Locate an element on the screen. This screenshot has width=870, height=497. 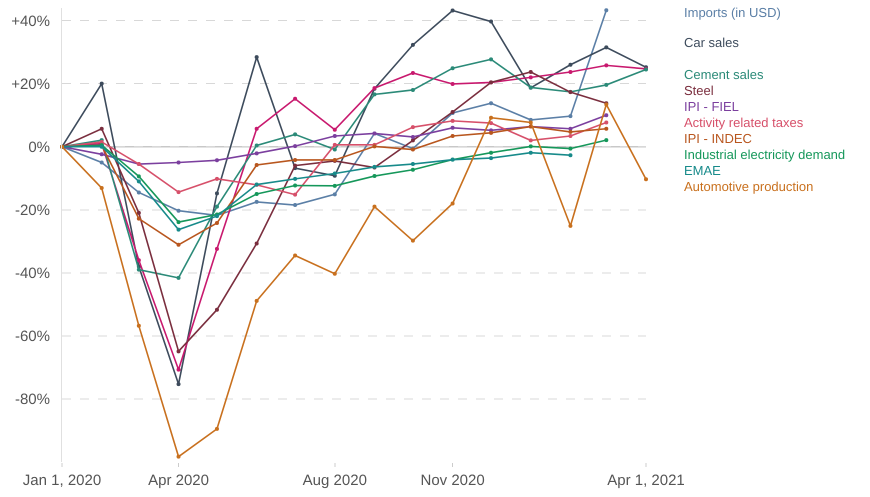
y-tick-label: 0% is located at coordinates (39, 147).